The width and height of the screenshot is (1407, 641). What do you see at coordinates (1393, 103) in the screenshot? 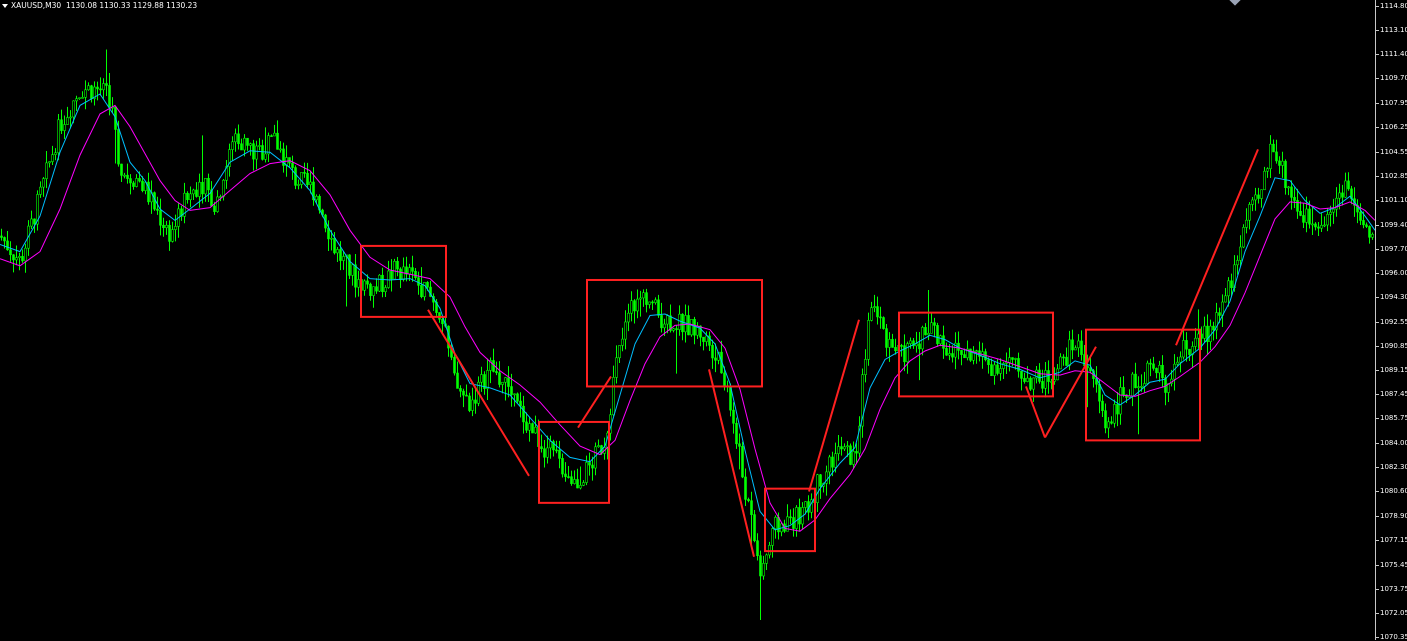
I see `price-tick-label: 1107.95` at bounding box center [1393, 103].